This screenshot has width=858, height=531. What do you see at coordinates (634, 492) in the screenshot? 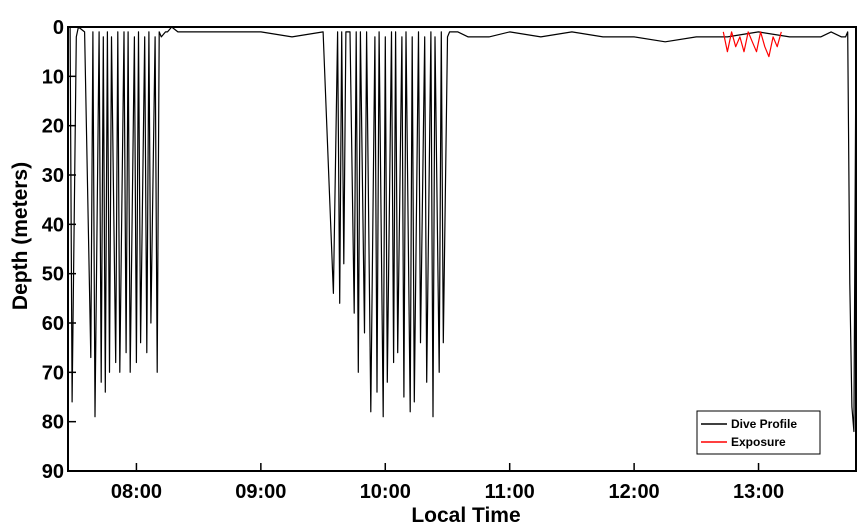
I see `x-tick-label: 12:00` at bounding box center [634, 492].